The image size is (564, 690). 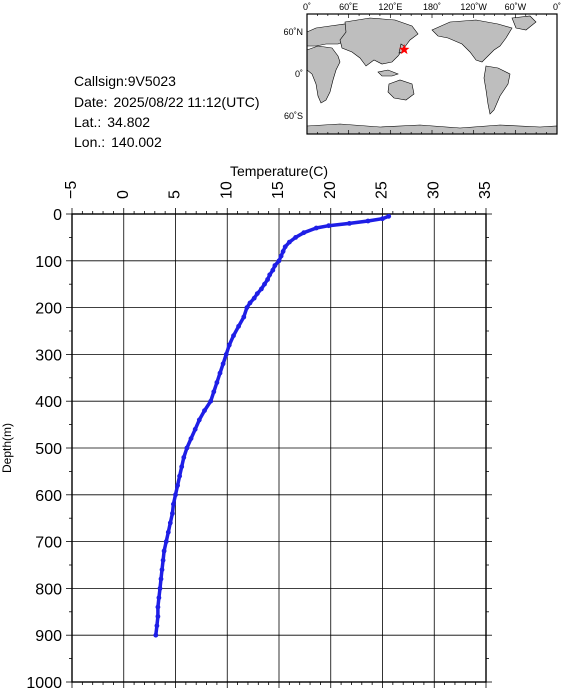 What do you see at coordinates (348, 7) in the screenshot?
I see `map-lon-tick-label: 60˚E` at bounding box center [348, 7].